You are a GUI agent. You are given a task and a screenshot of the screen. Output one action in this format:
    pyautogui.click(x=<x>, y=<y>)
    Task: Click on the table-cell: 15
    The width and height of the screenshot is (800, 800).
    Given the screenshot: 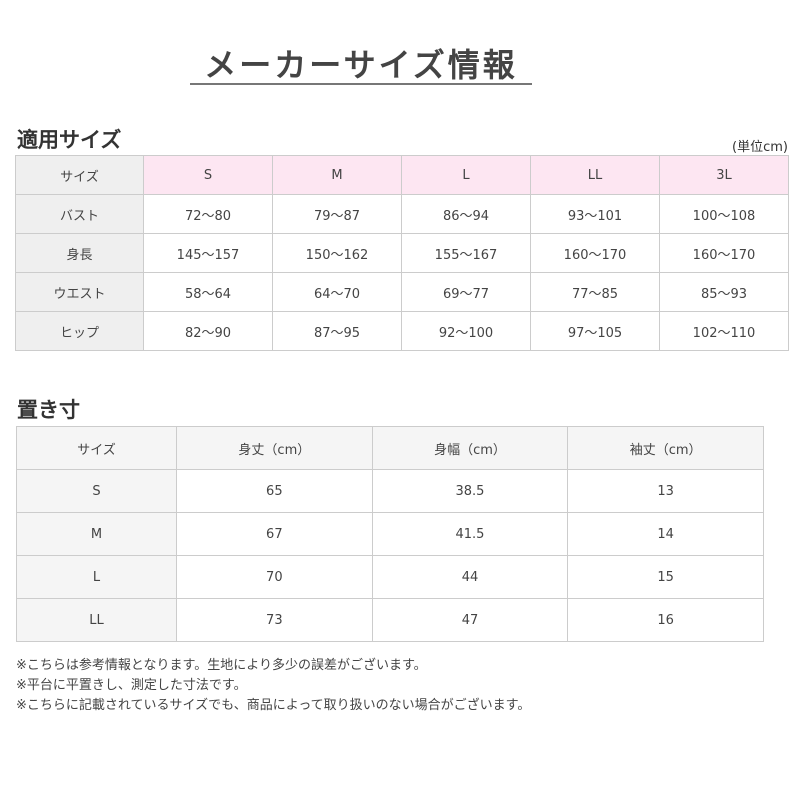 What is the action you would take?
    pyautogui.click(x=665, y=577)
    